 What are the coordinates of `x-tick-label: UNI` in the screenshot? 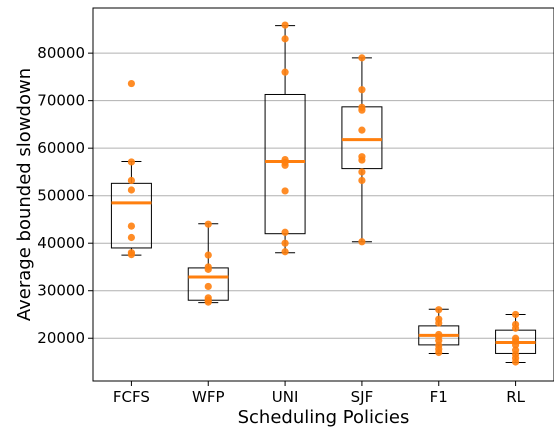 It's located at (285, 397).